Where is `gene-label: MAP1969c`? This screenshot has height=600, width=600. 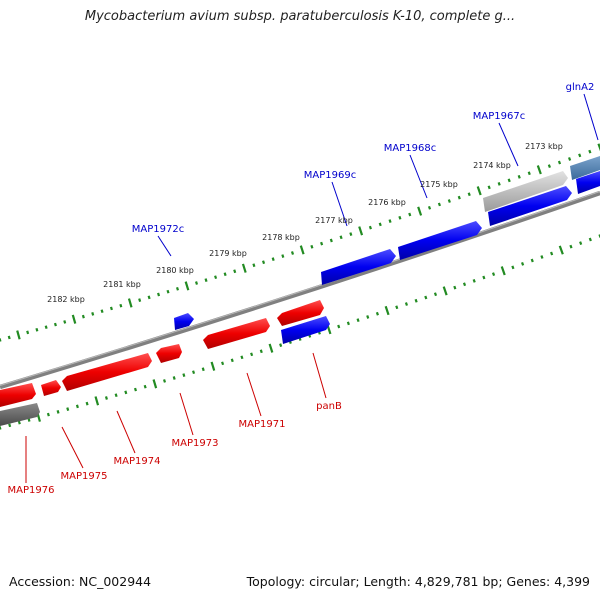 gene-label: MAP1969c is located at coordinates (330, 175).